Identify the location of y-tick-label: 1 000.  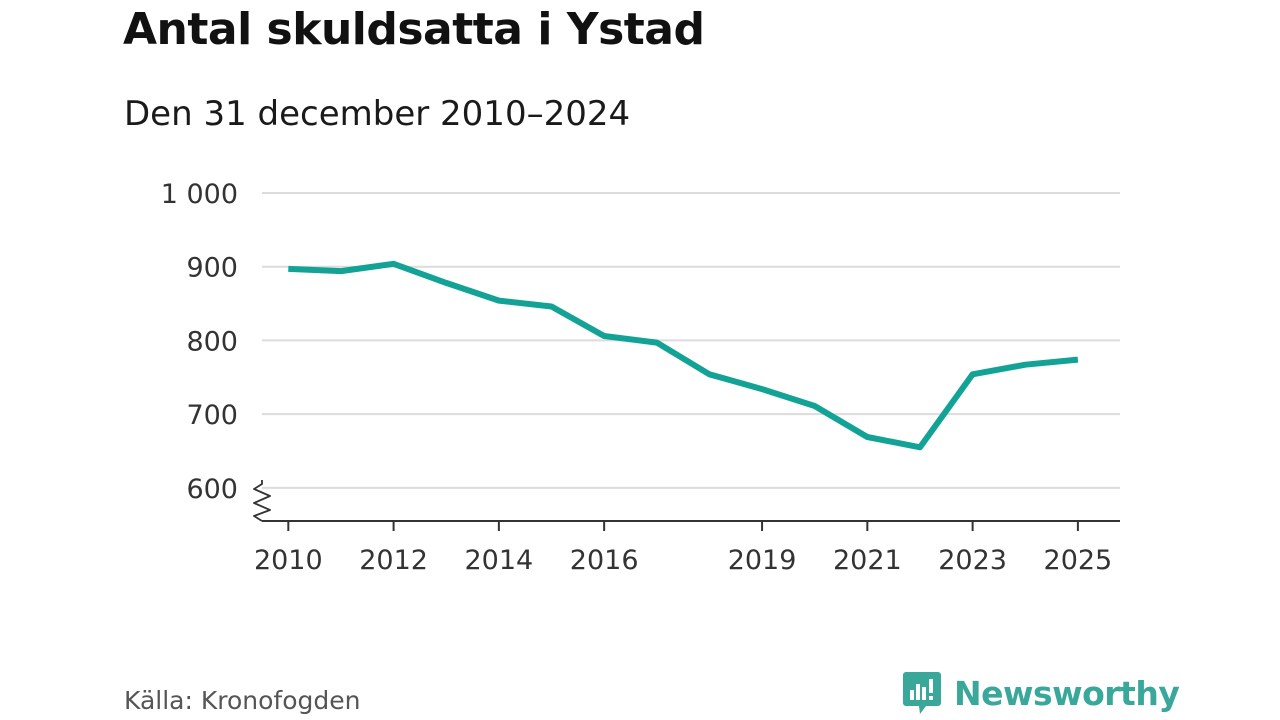
(199, 194).